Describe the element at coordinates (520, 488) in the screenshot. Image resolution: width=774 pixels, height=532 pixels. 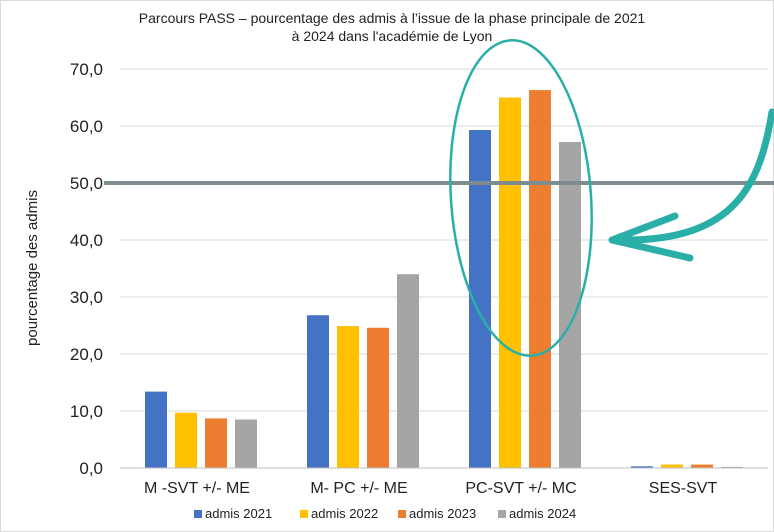
I see `x-category-label: PC-SVT +/- MC` at that location.